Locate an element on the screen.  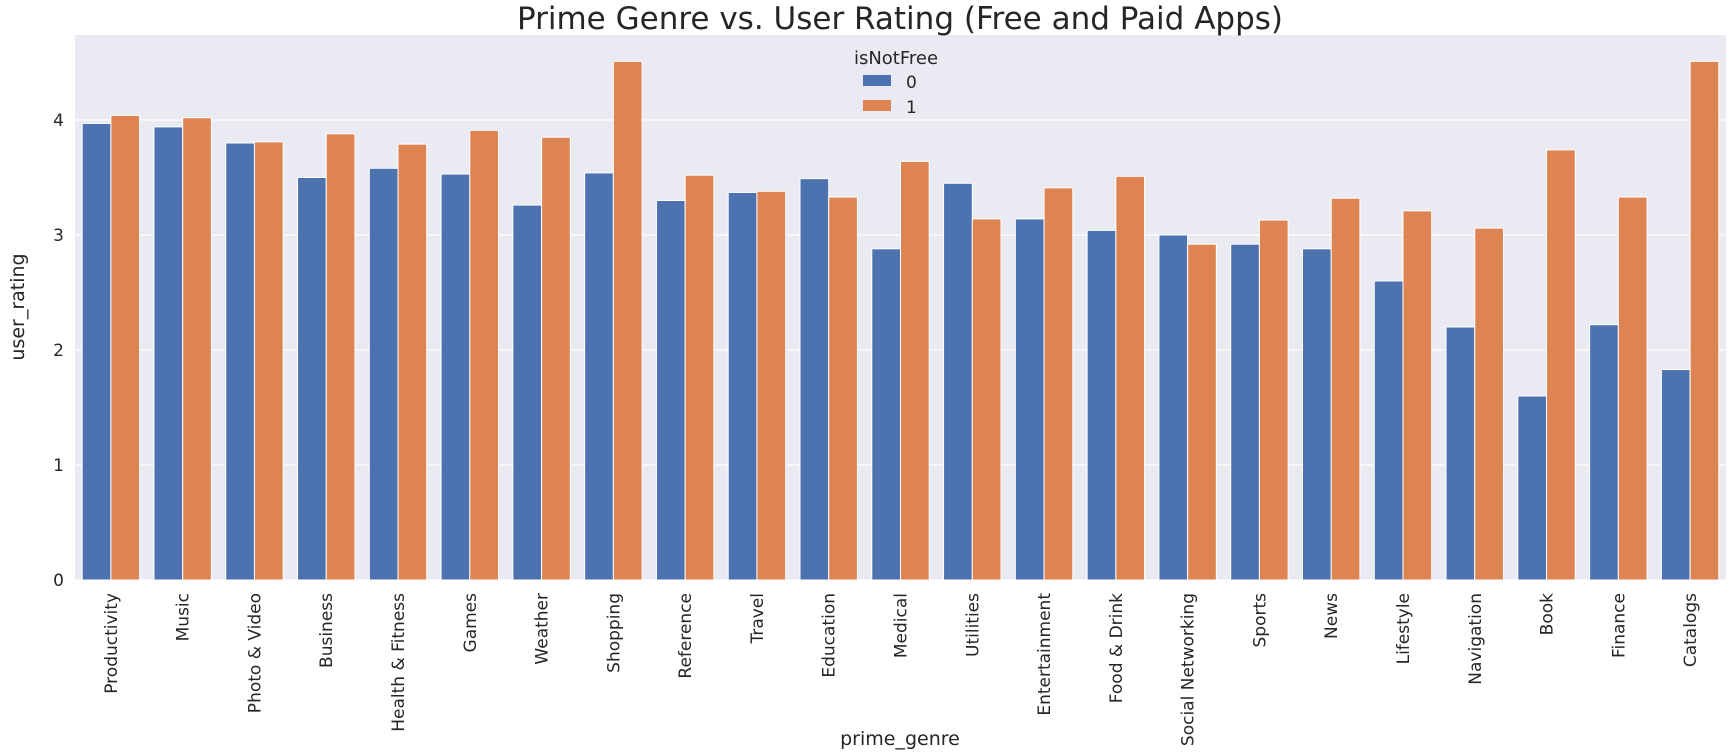
y-tick-labels: 0 1 2 3 4 is located at coordinates (58, 351).